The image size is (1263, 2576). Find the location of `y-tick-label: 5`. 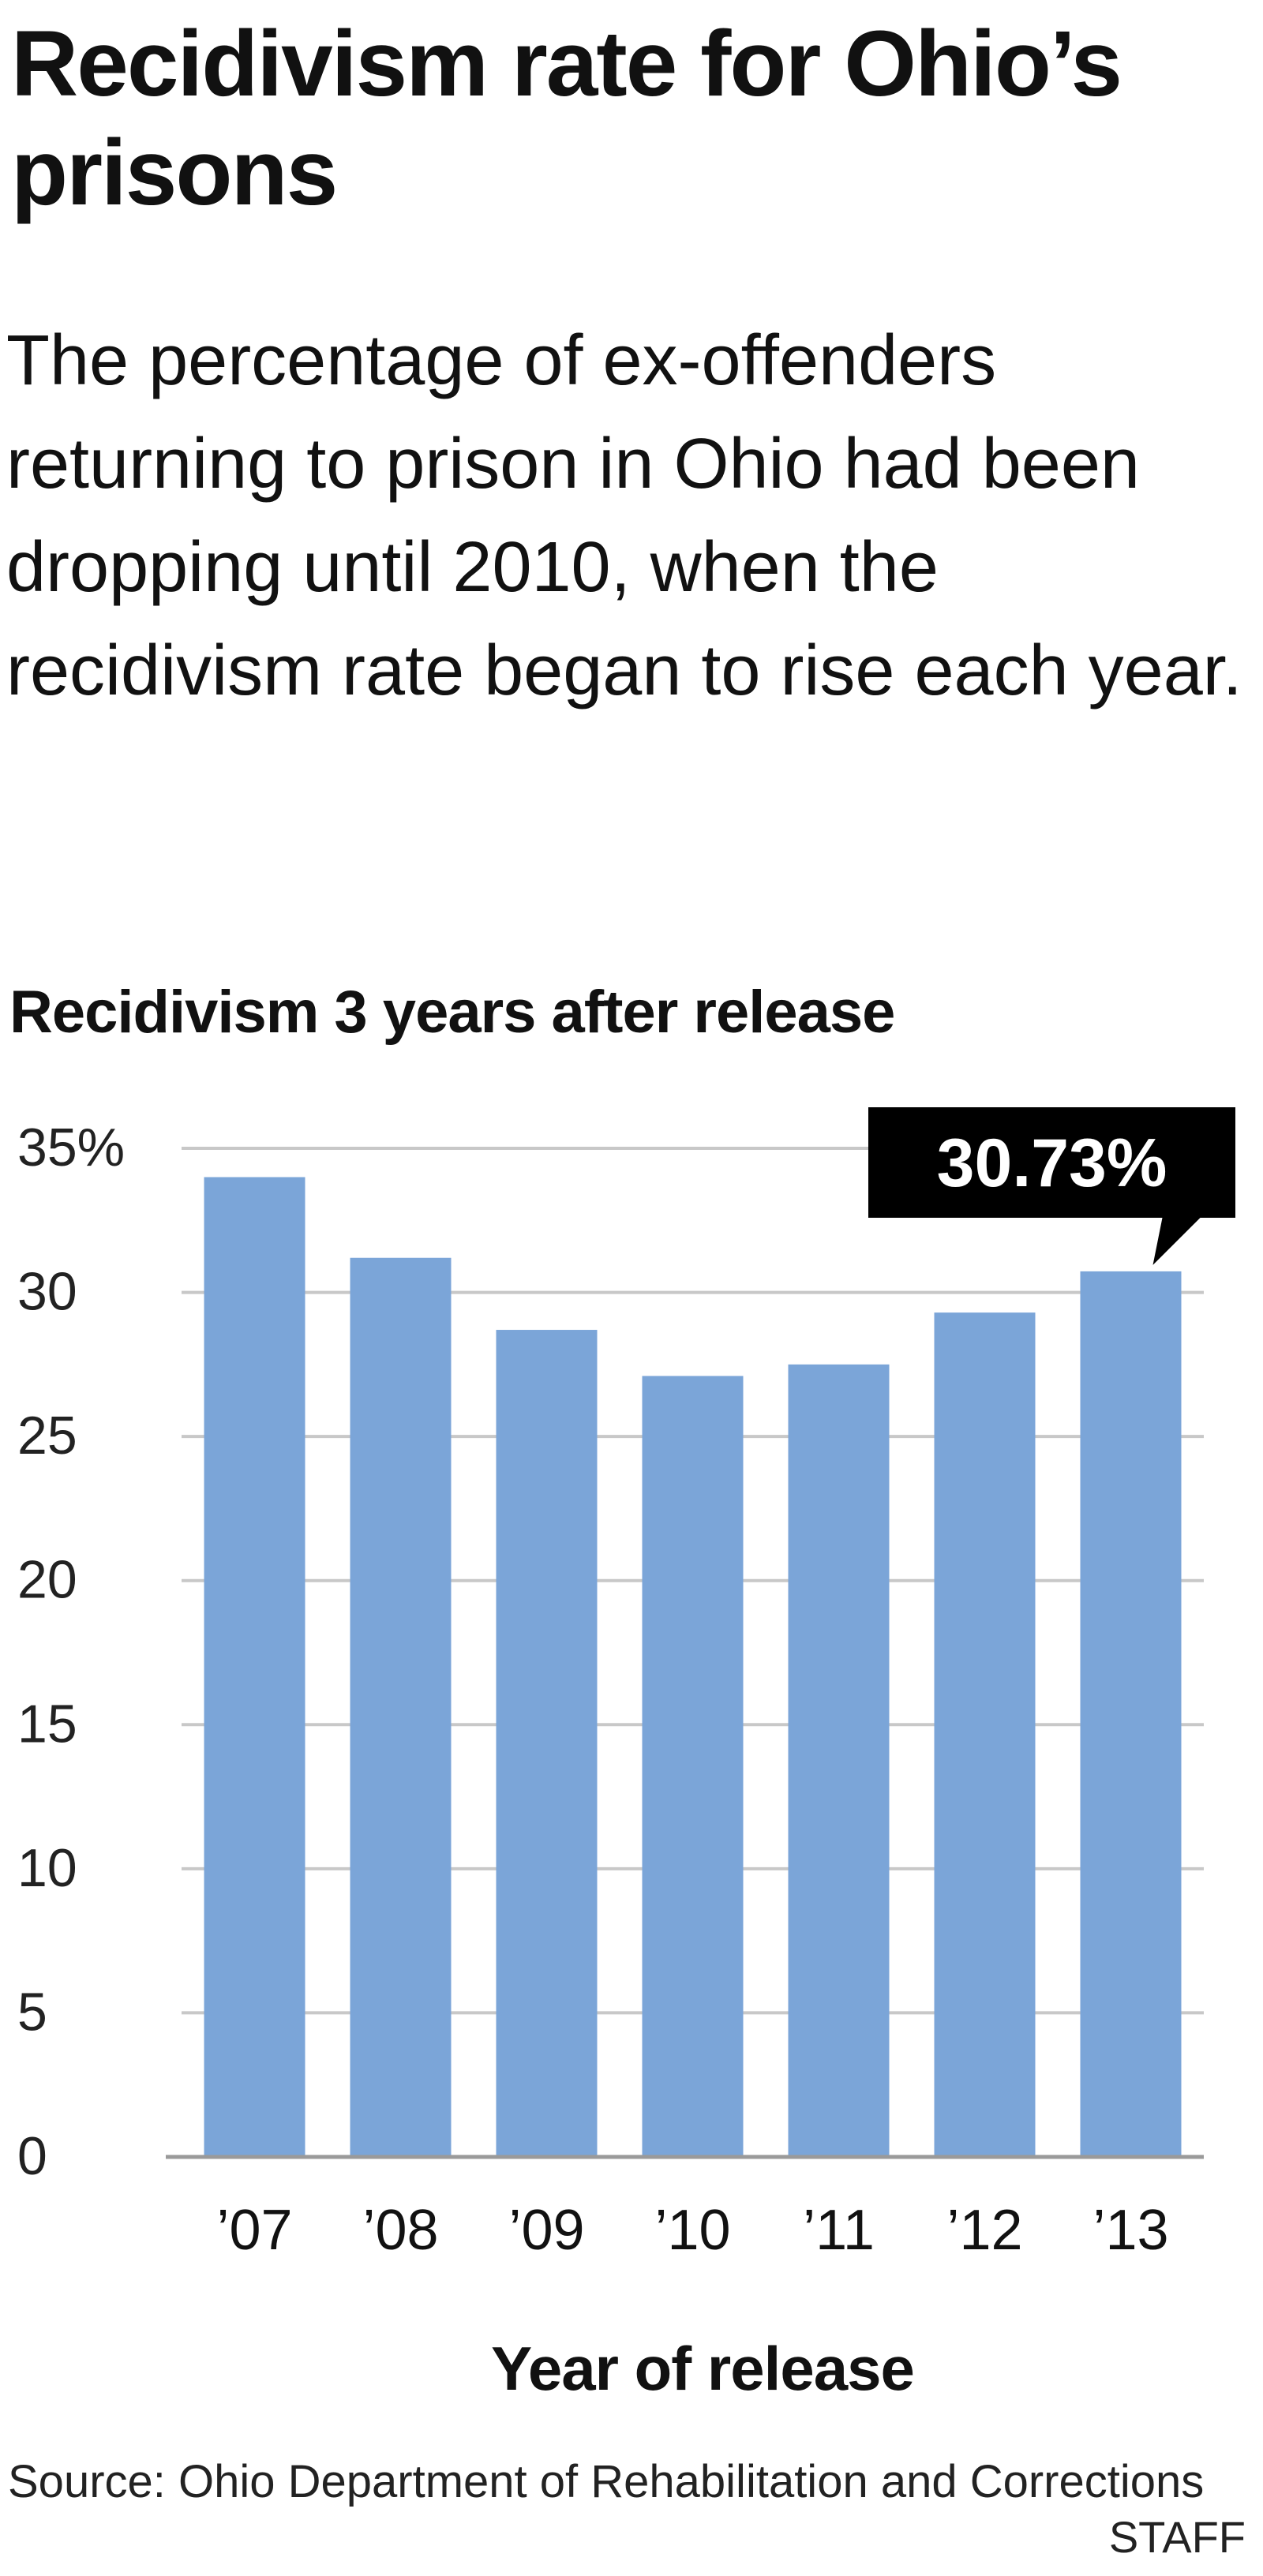

y-tick-label: 5 is located at coordinates (32, 2012).